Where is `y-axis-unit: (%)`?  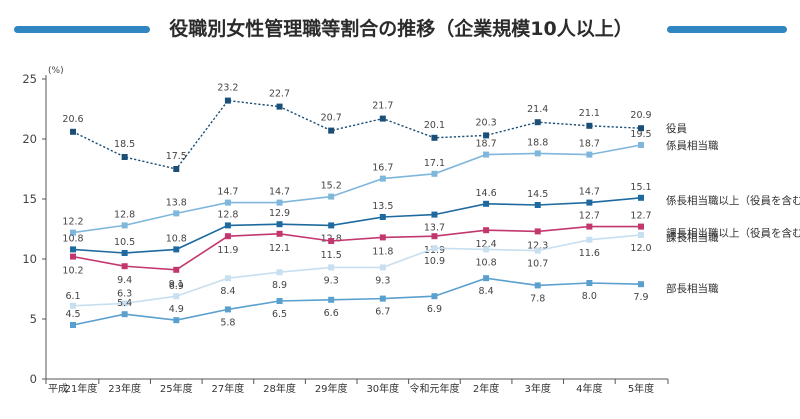
y-axis-unit: (%) is located at coordinates (56, 71).